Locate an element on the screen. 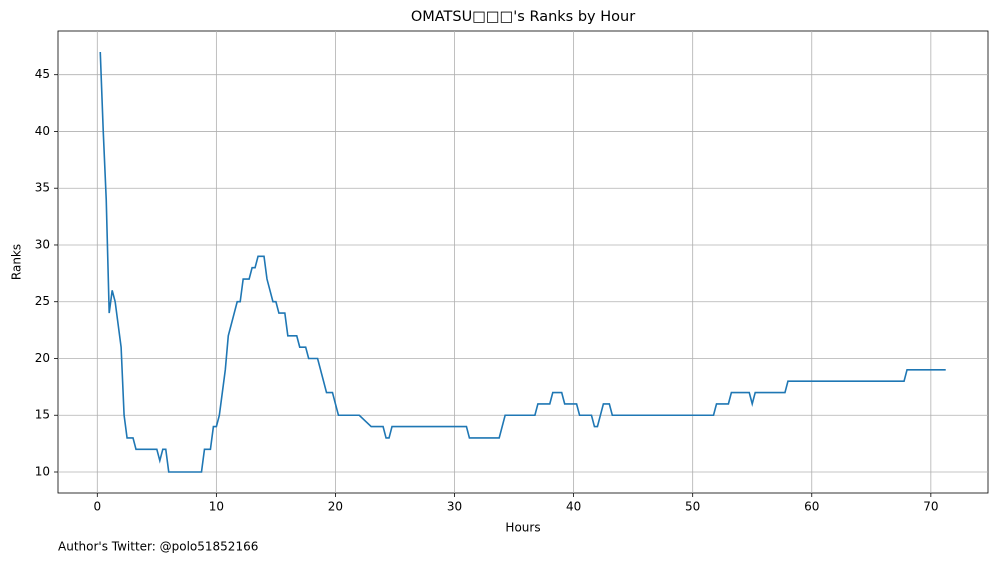  y-tick-label: 30 is located at coordinates (42, 244).